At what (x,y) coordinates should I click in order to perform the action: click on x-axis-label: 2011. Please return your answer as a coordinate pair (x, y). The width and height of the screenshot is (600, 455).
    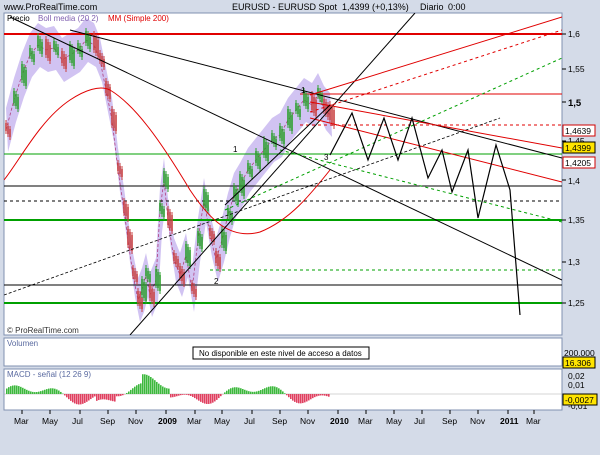
    Looking at the image, I should click on (509, 421).